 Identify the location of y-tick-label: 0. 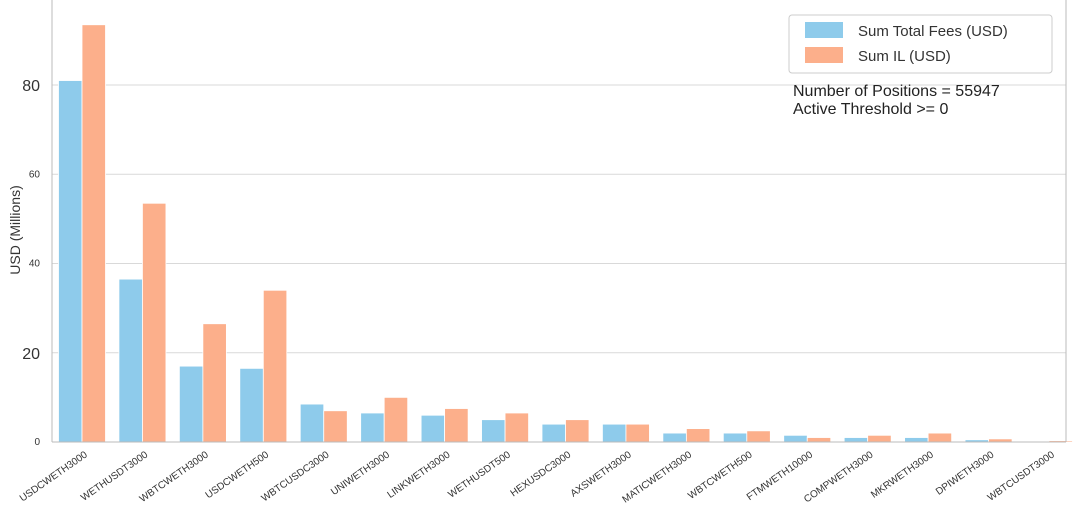
(37, 442).